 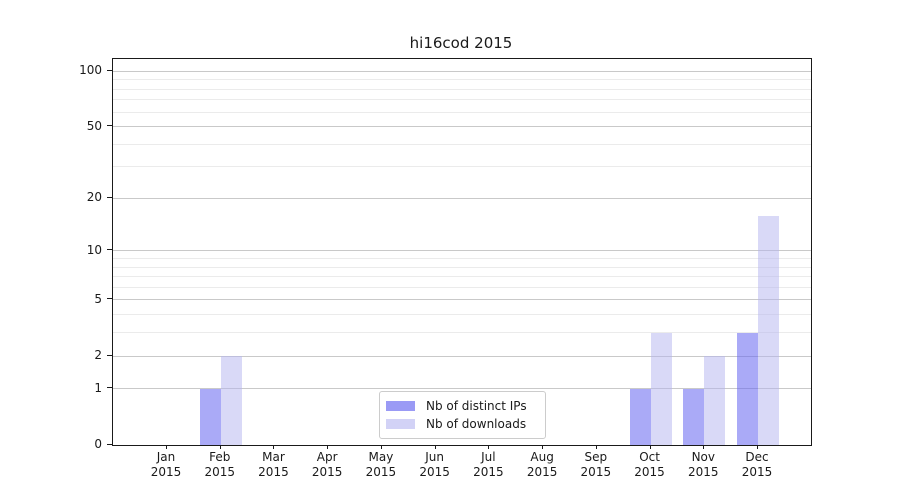 I want to click on bar-distinct-ips-dec, so click(x=748, y=388).